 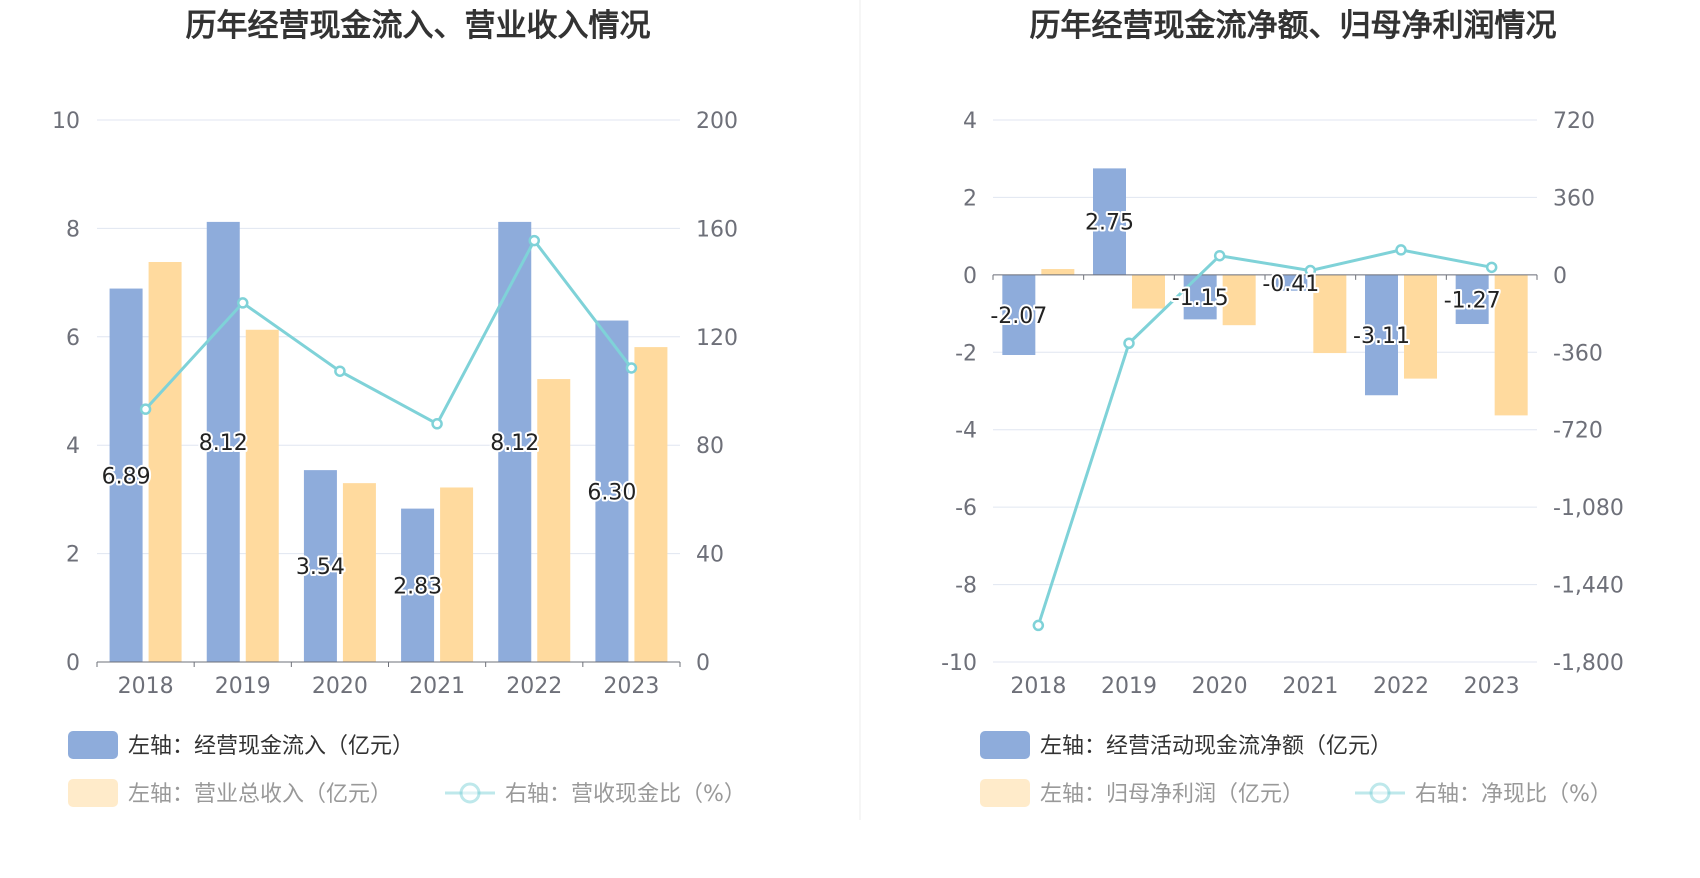 What do you see at coordinates (710, 446) in the screenshot?
I see `y-right-tick-label: 80` at bounding box center [710, 446].